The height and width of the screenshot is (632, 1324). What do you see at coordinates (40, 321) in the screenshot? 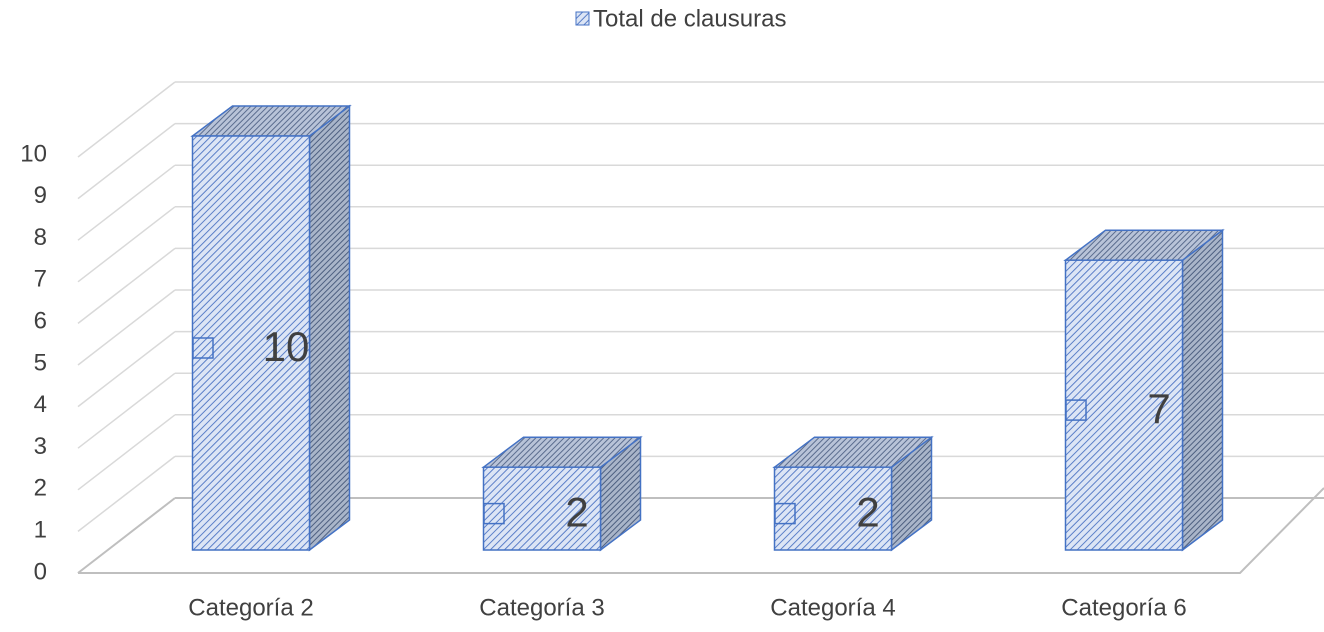
I see `y-tick-label: 6` at bounding box center [40, 321].